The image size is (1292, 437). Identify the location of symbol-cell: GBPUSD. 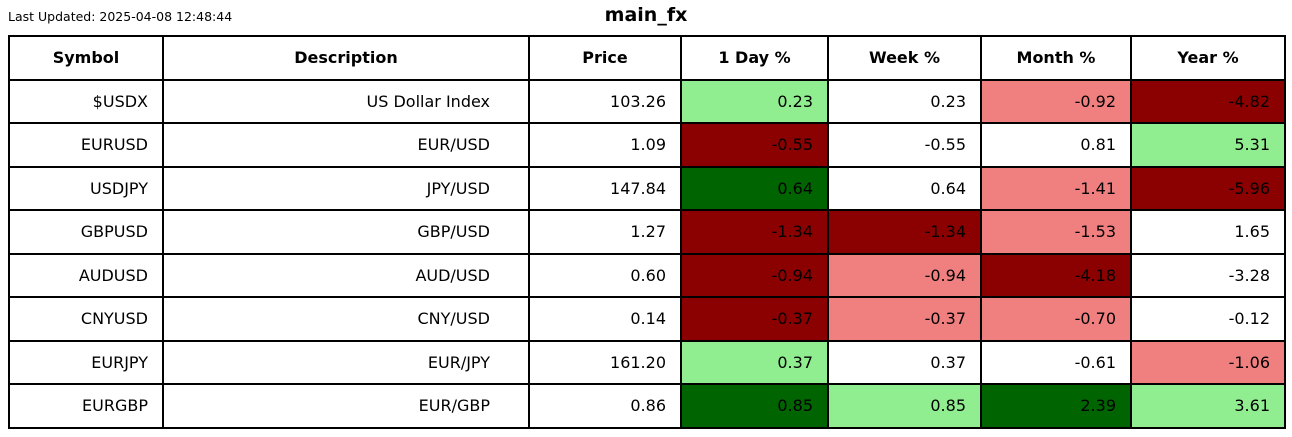
(86, 232).